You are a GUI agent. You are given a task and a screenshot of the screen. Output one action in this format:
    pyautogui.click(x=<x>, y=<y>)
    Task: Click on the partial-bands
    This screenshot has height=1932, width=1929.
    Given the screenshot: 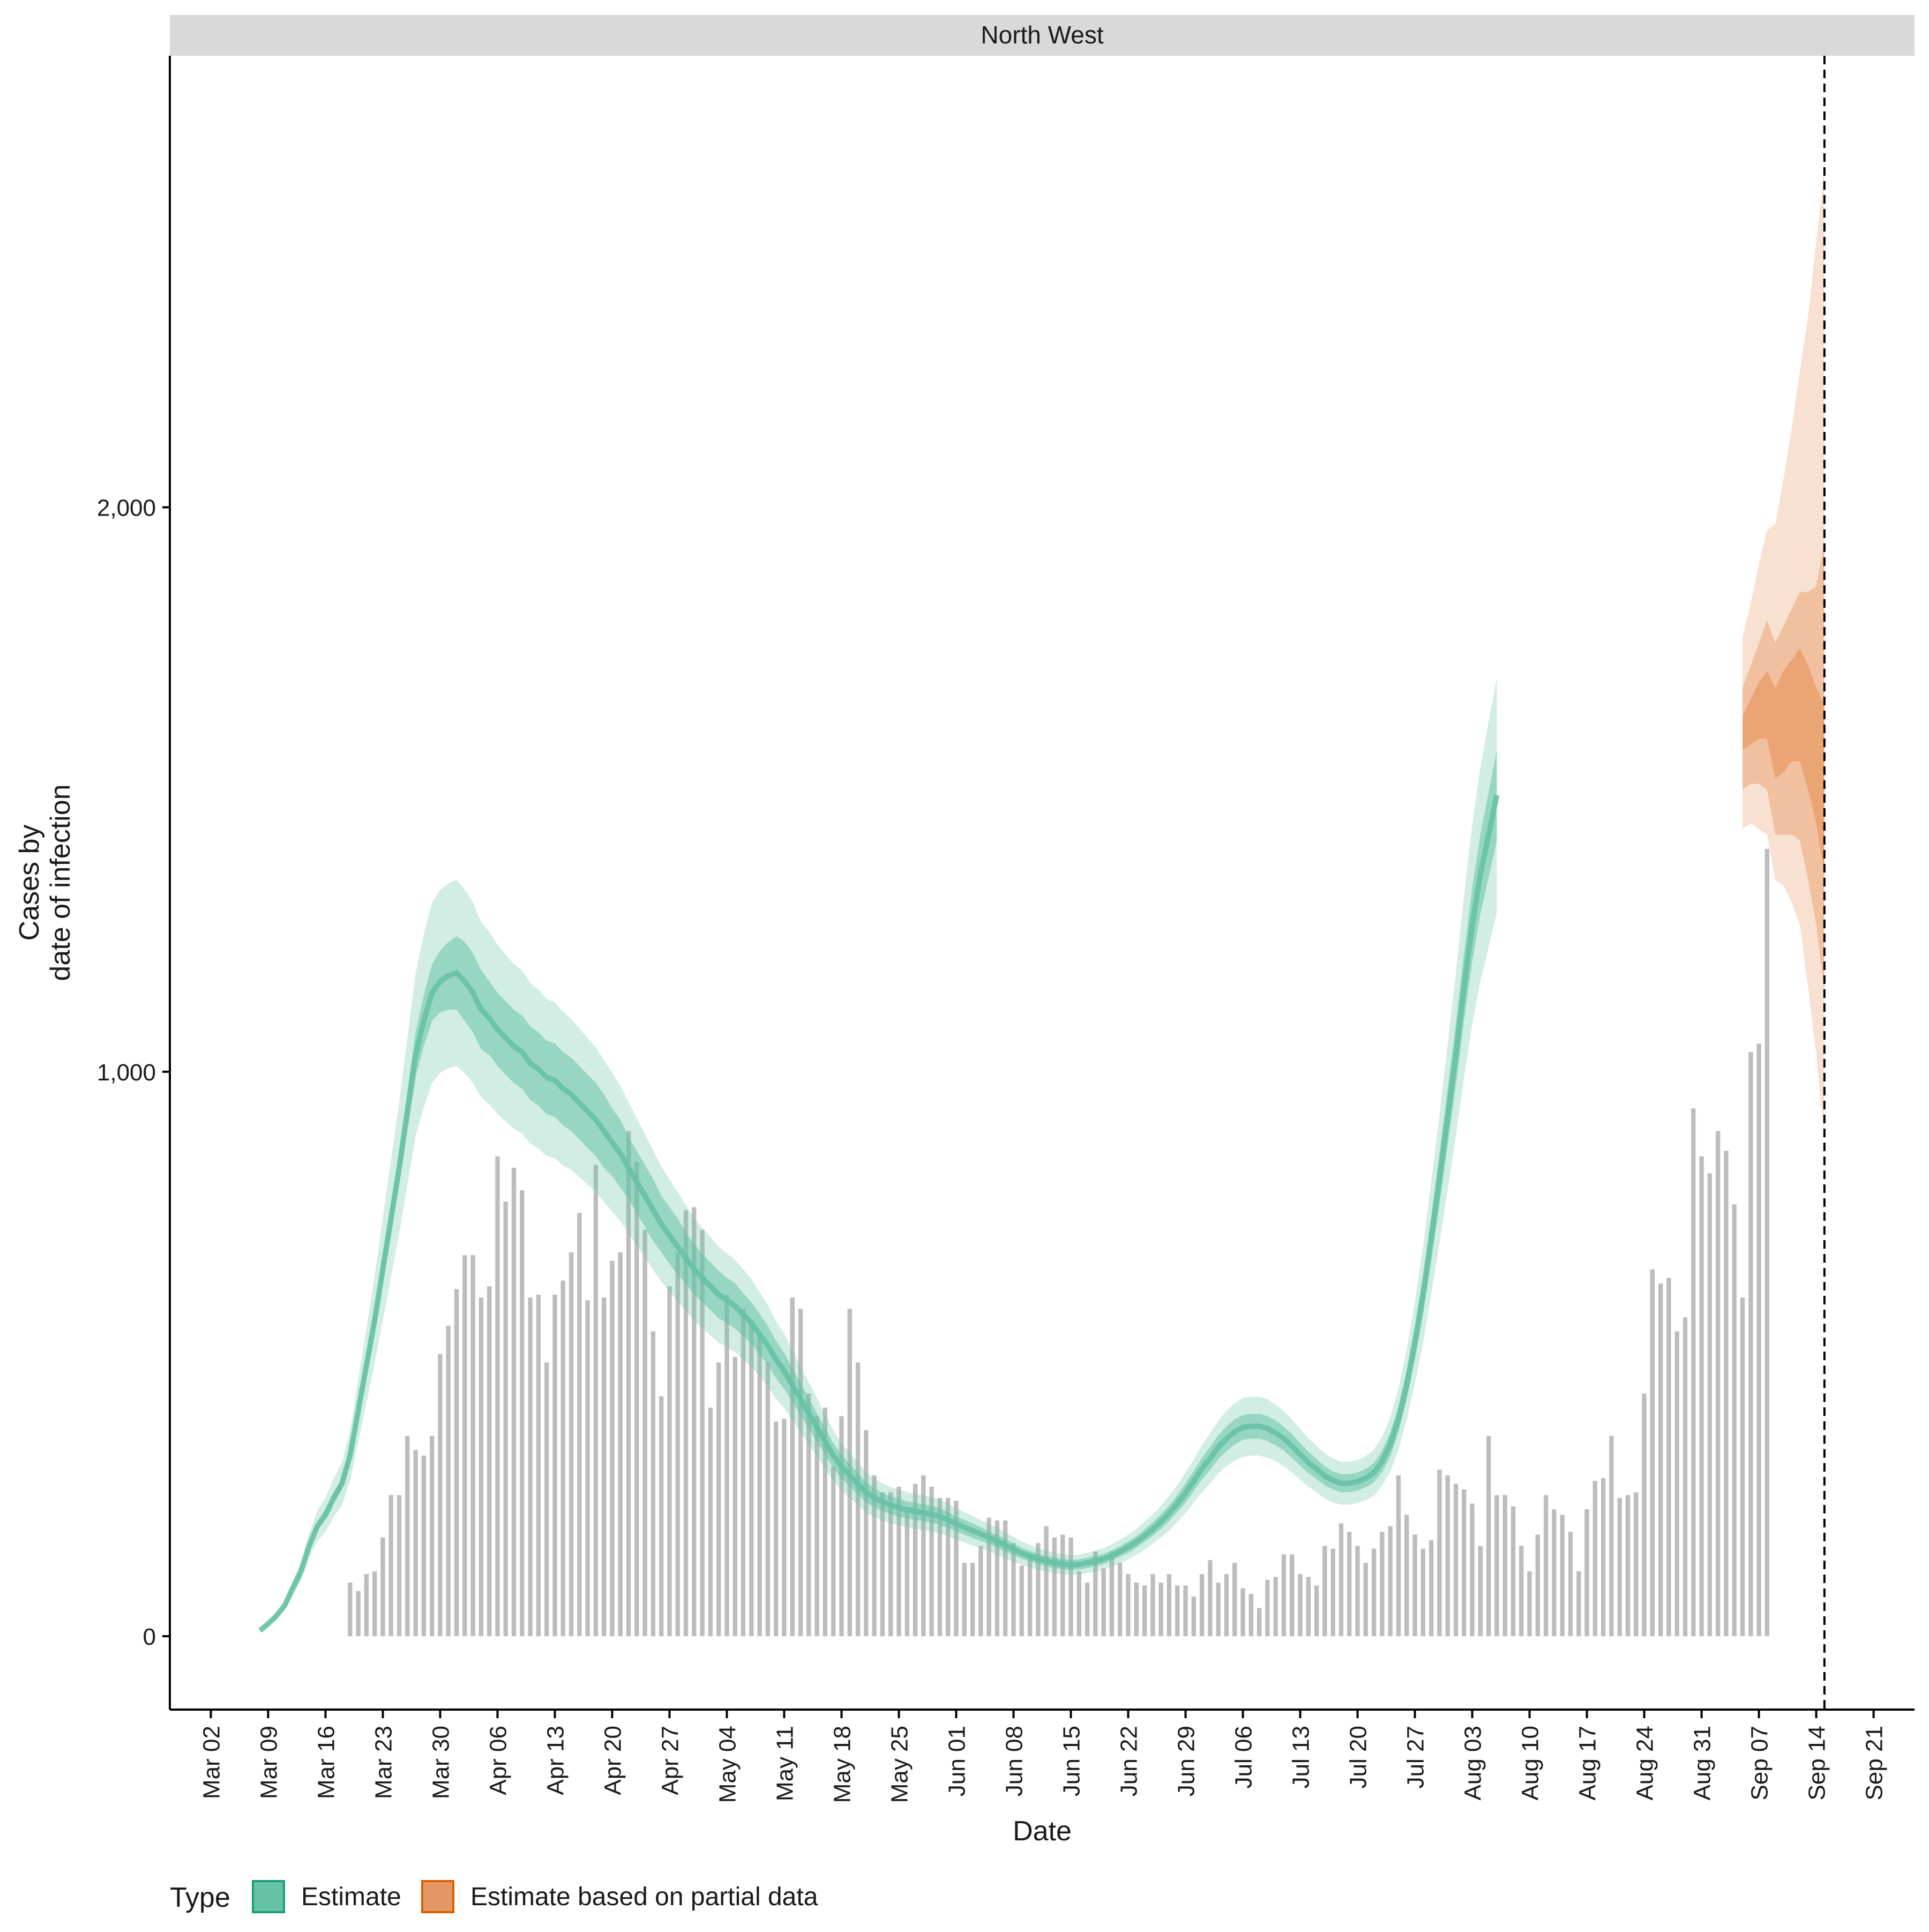 What is the action you would take?
    pyautogui.click(x=1784, y=654)
    